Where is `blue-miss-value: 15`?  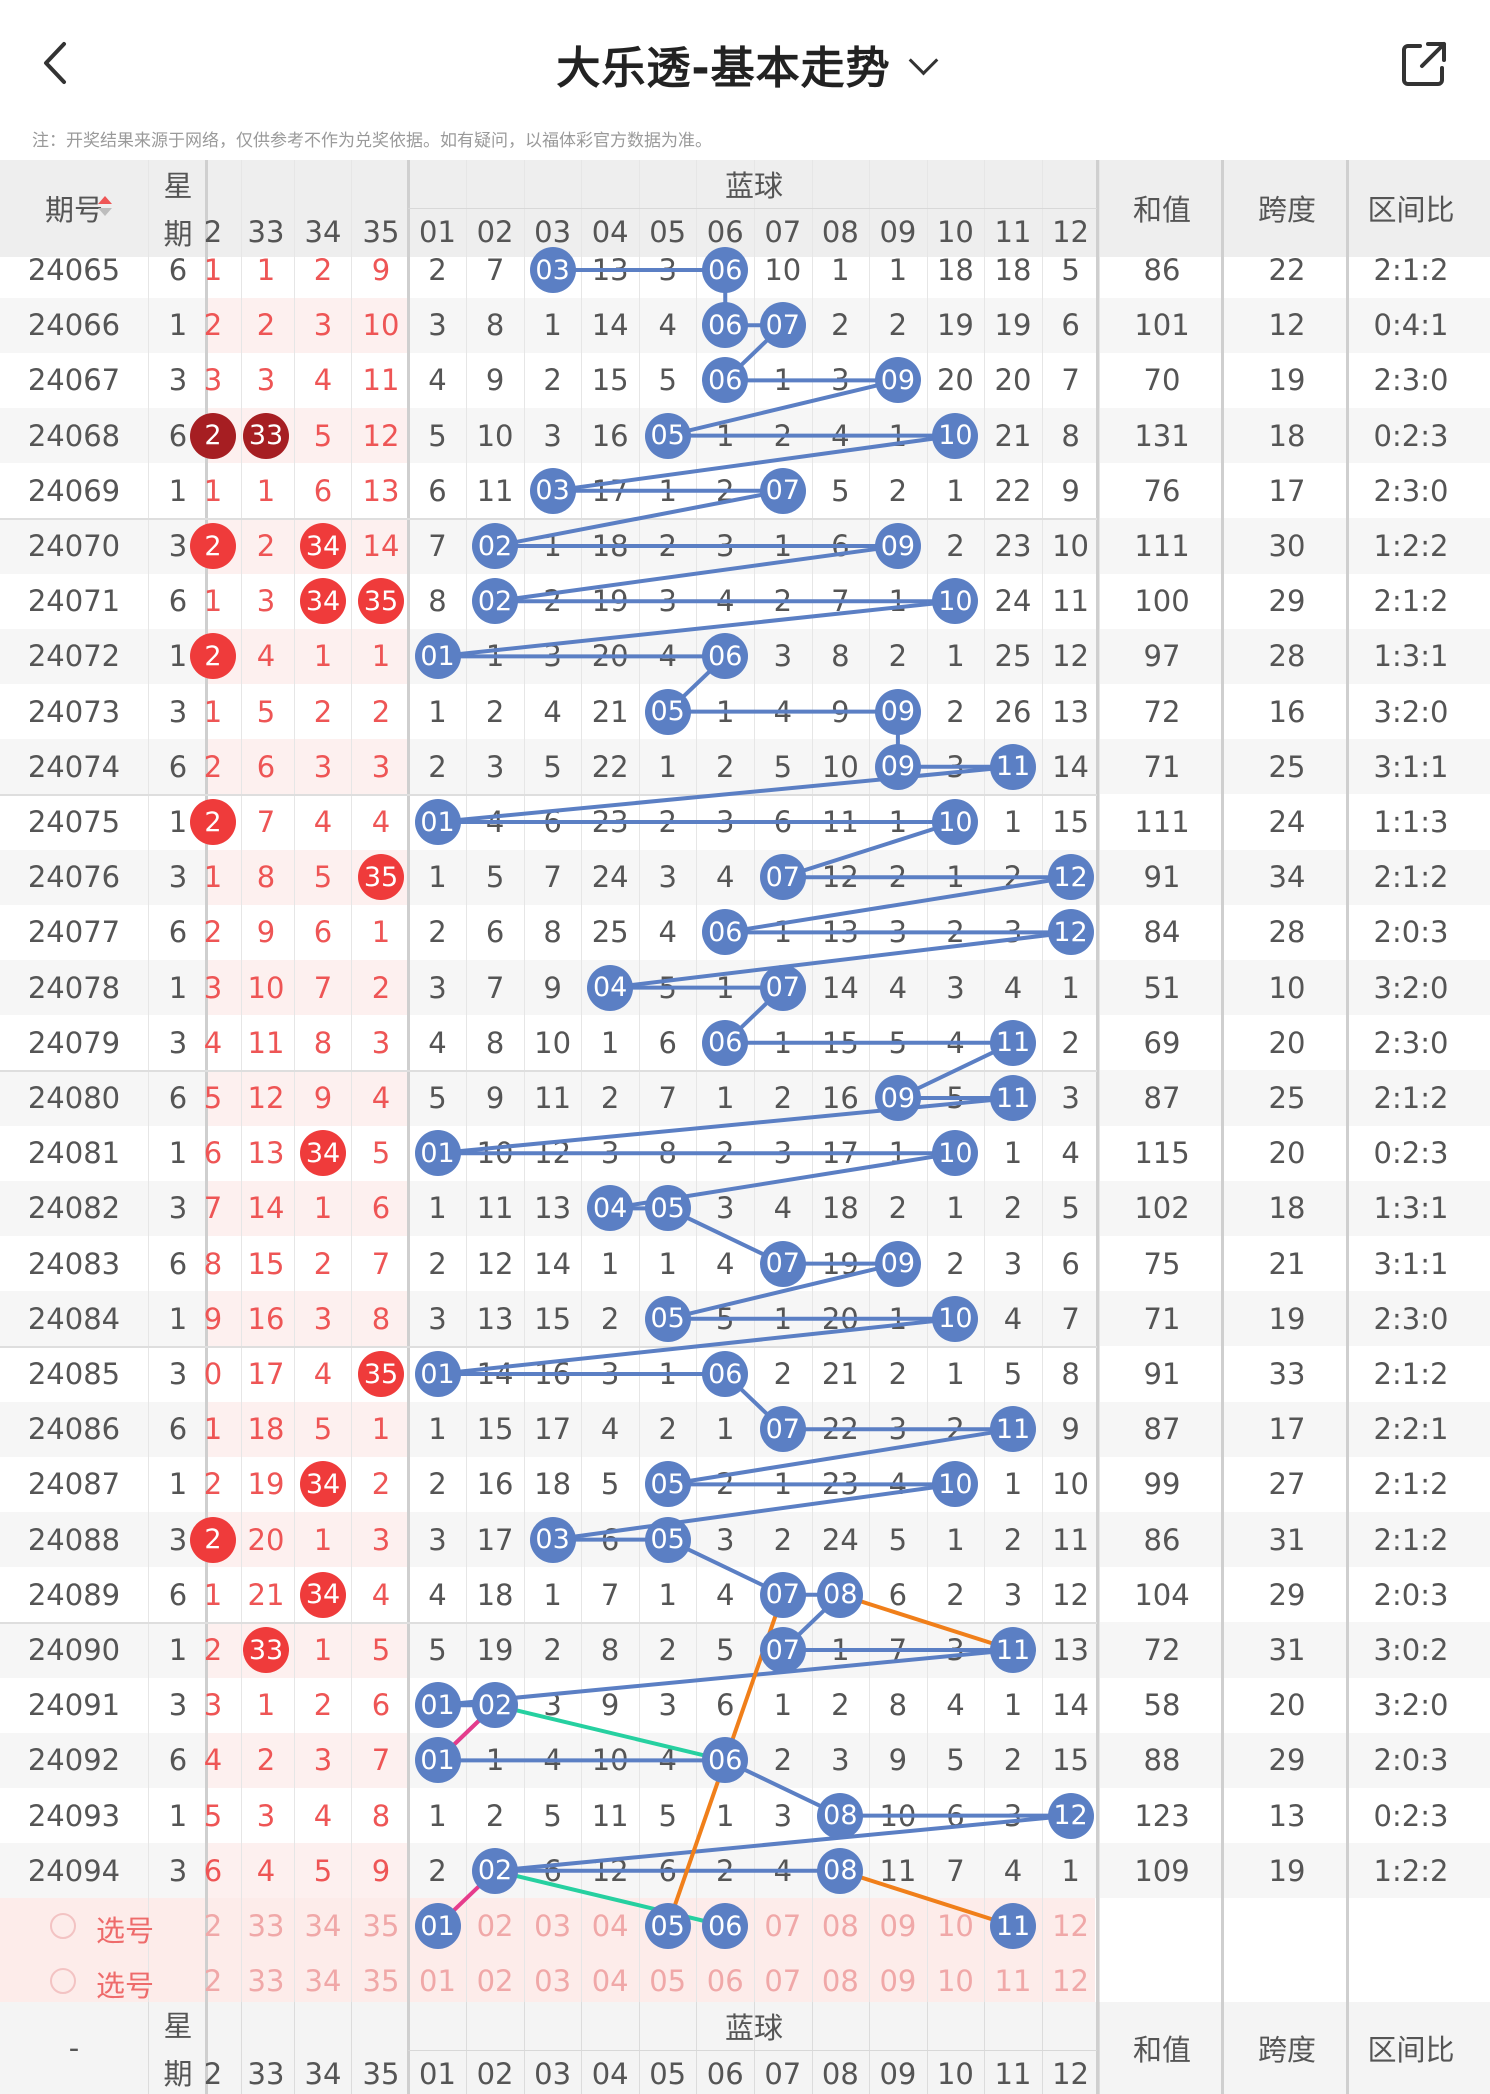
blue-miss-value: 15 is located at coordinates (495, 1429).